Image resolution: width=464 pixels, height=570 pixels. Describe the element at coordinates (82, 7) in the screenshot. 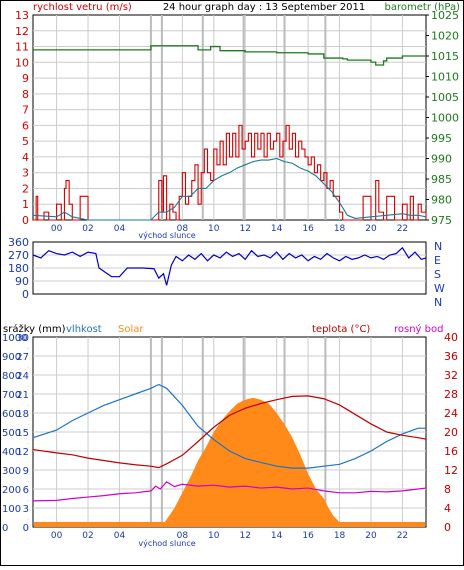

I see `wind-axis-label: rychlost vetru (m/s)` at that location.